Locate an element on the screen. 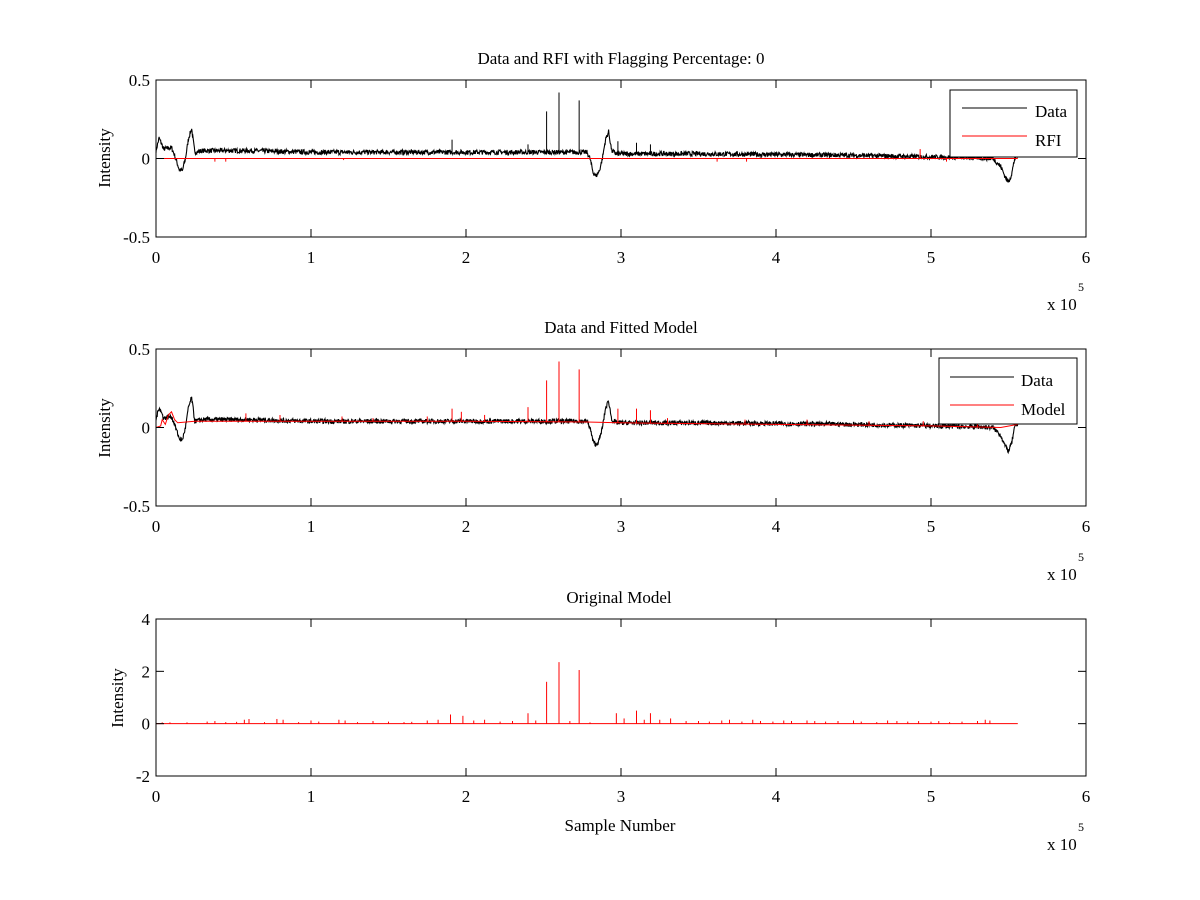 The height and width of the screenshot is (900, 1200). subplot-3-xtick-label: 1 is located at coordinates (311, 796).